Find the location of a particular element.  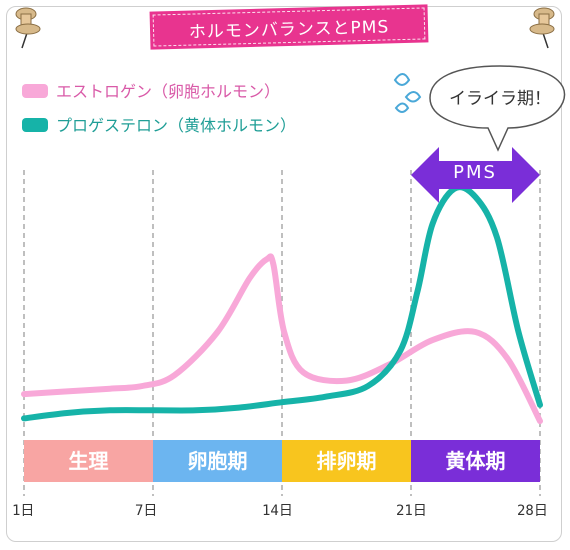

phase-label-luteal: 黄体期 is located at coordinates (475, 461).